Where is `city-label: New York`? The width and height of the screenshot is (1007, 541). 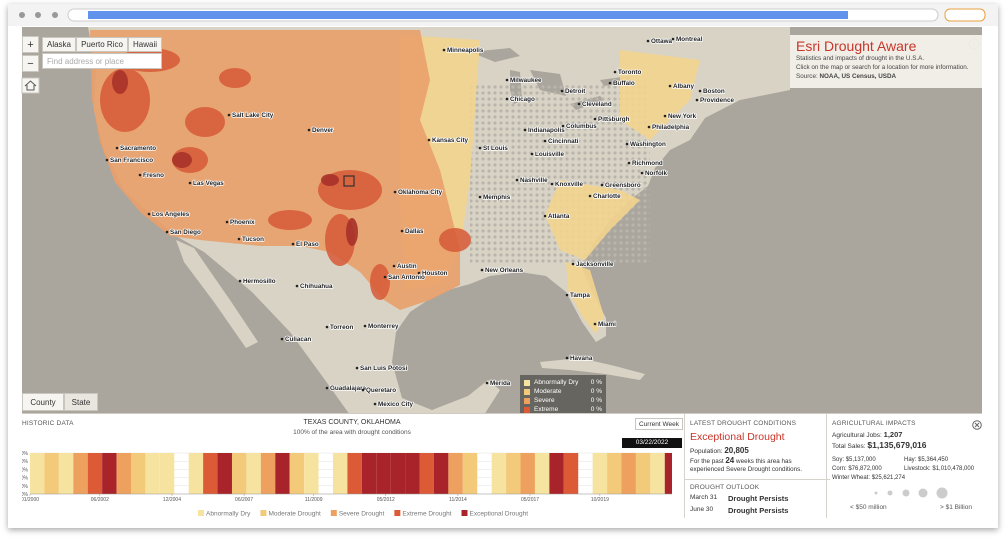 city-label: New York is located at coordinates (682, 116).